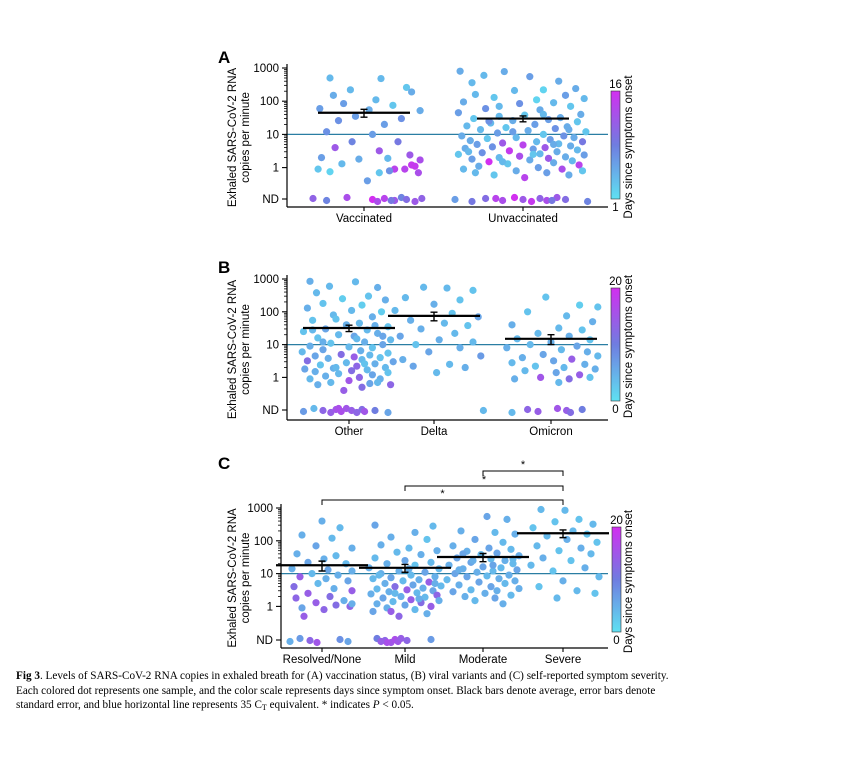 The height and width of the screenshot is (759, 862). I want to click on x-tick-label-c: Resolved/None, so click(322, 659).